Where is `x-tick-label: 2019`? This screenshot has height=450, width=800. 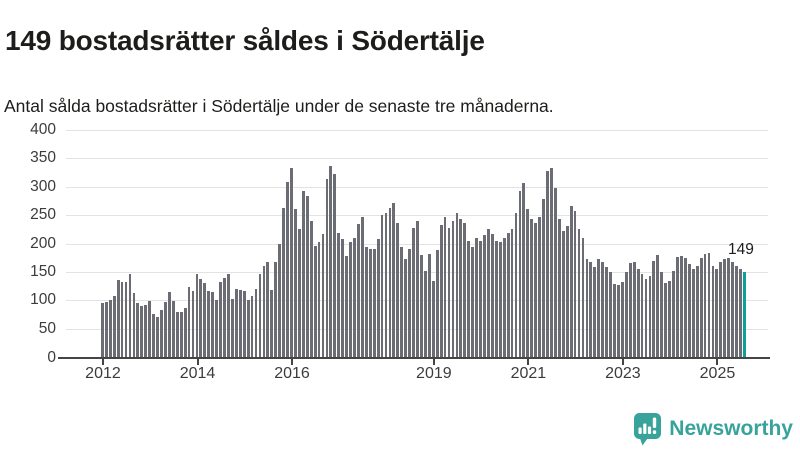 x-tick-label: 2019 is located at coordinates (434, 373).